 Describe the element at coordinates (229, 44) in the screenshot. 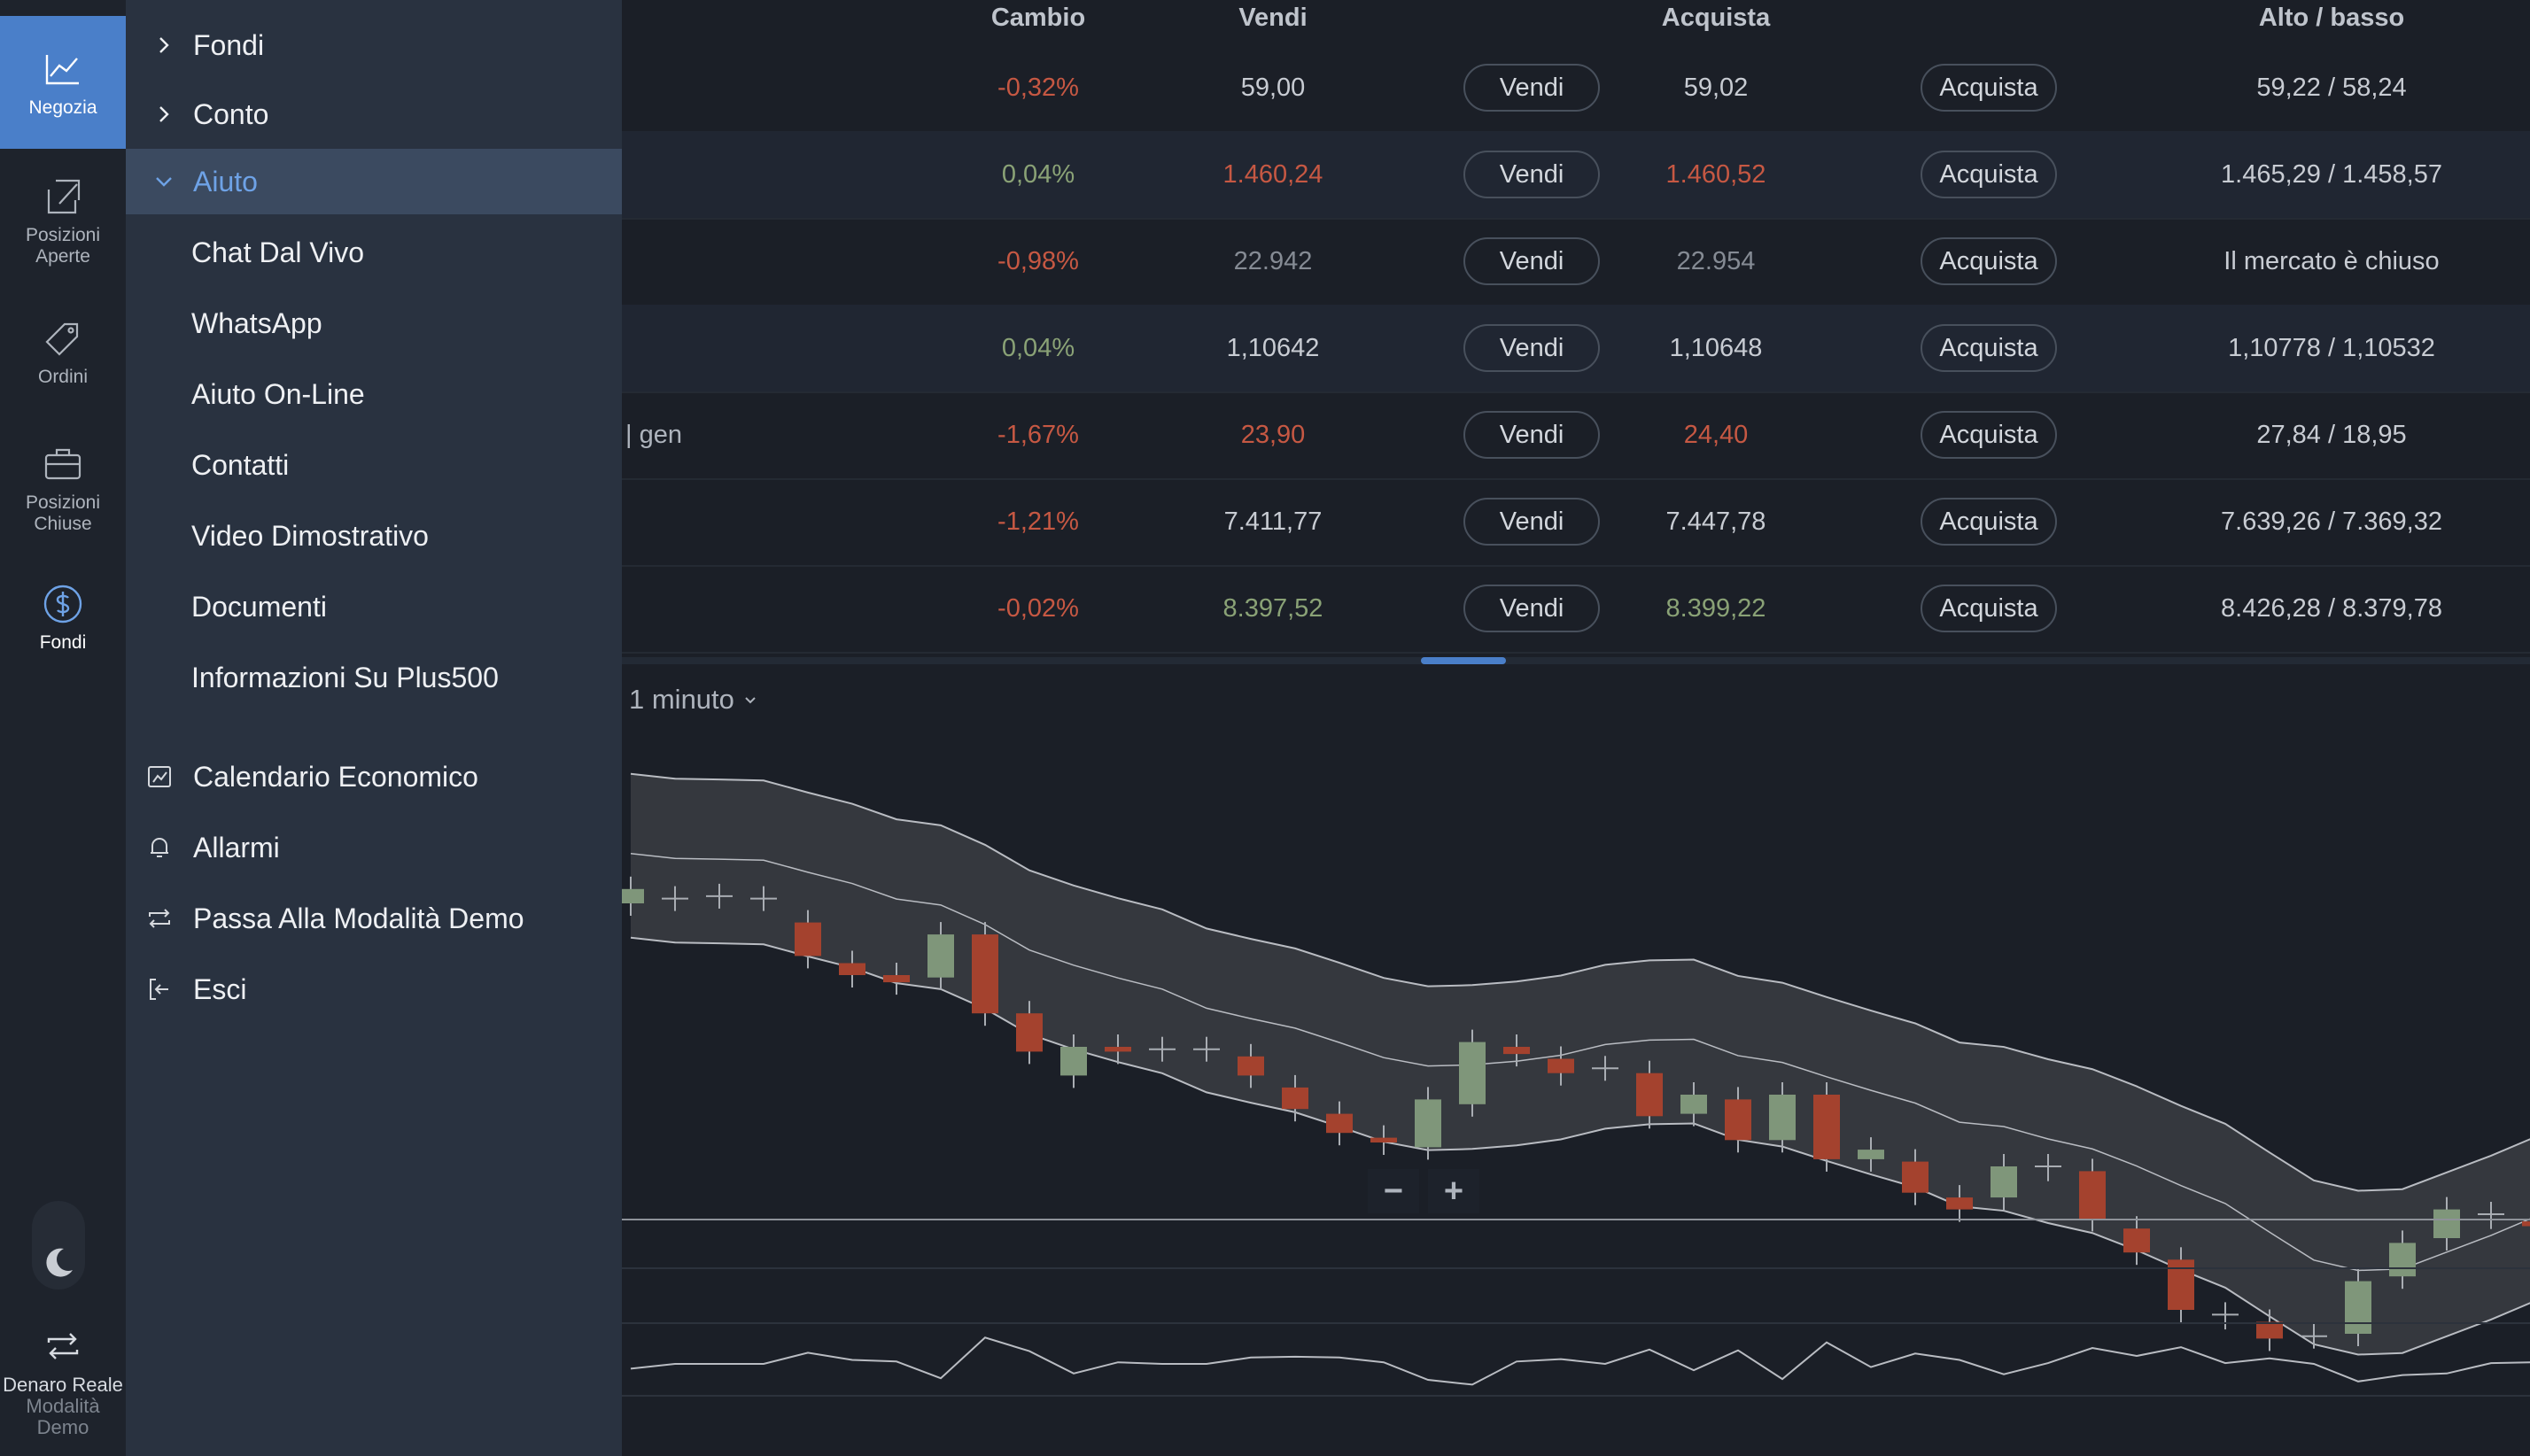

I see `menu-section-funds-label: Fondi` at that location.